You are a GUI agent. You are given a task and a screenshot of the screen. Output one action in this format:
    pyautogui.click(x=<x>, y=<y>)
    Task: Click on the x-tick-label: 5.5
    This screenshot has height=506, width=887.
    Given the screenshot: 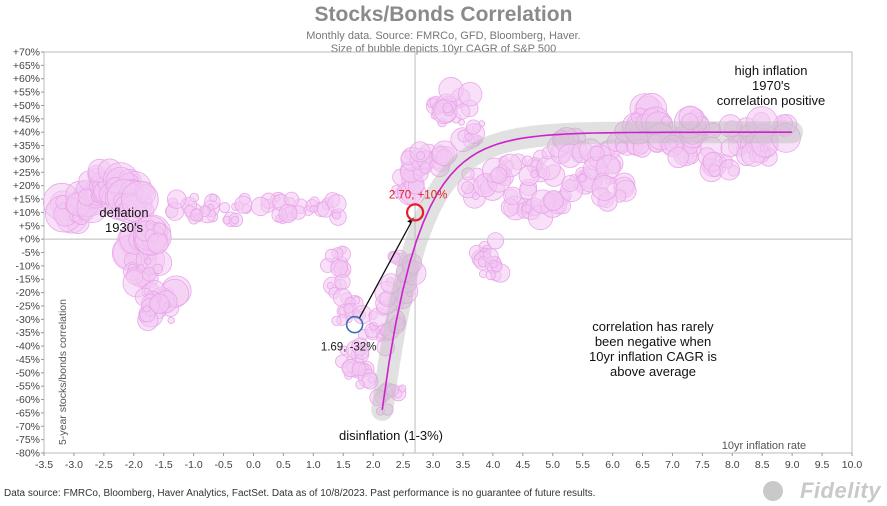 What is the action you would take?
    pyautogui.click(x=582, y=465)
    